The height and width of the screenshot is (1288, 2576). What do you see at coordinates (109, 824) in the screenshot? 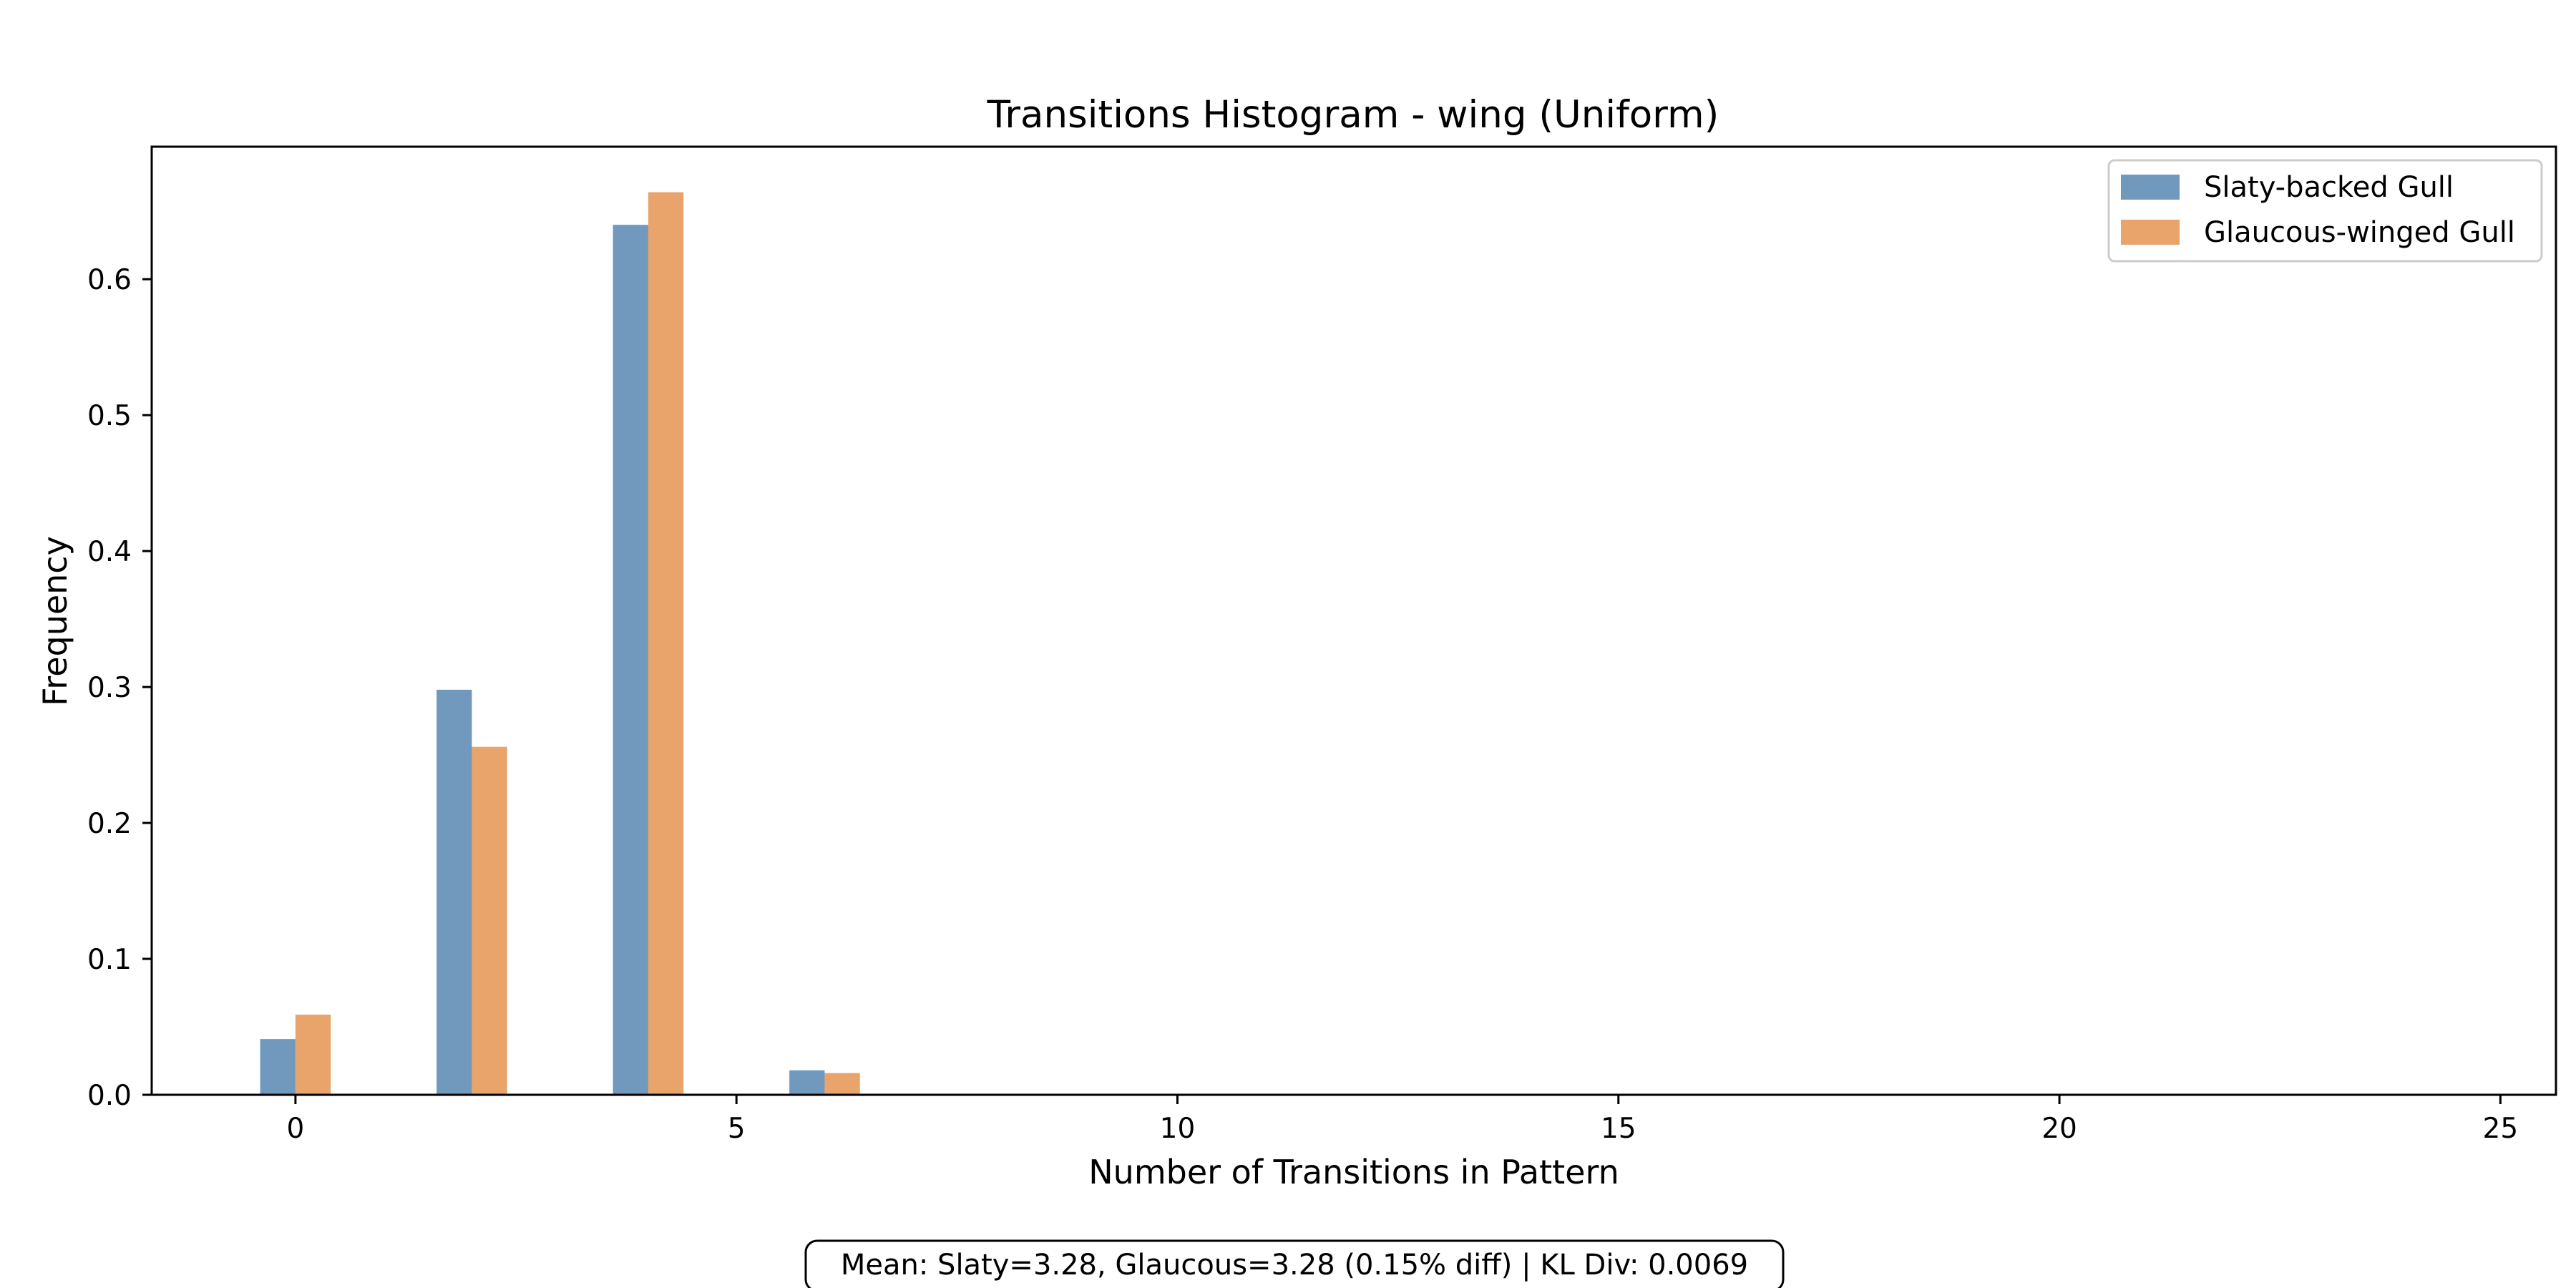
I see `y-tick-label: 0.2` at bounding box center [109, 824].